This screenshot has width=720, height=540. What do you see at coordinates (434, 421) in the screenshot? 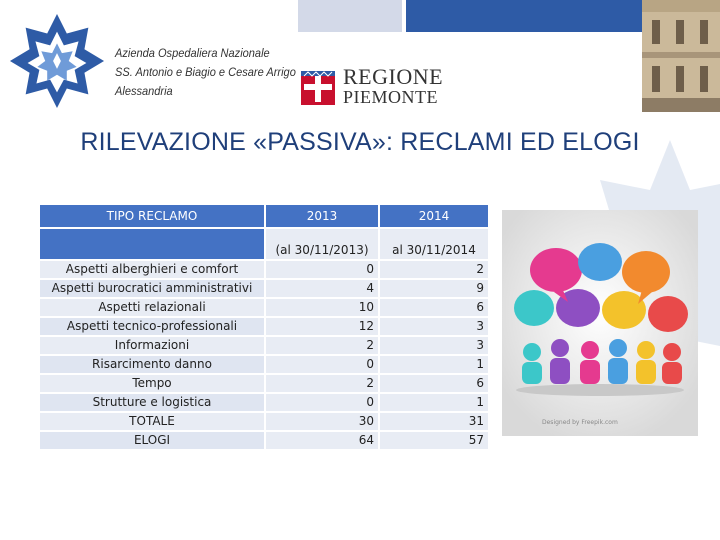
I see `row-value-2014: 31` at bounding box center [434, 421].